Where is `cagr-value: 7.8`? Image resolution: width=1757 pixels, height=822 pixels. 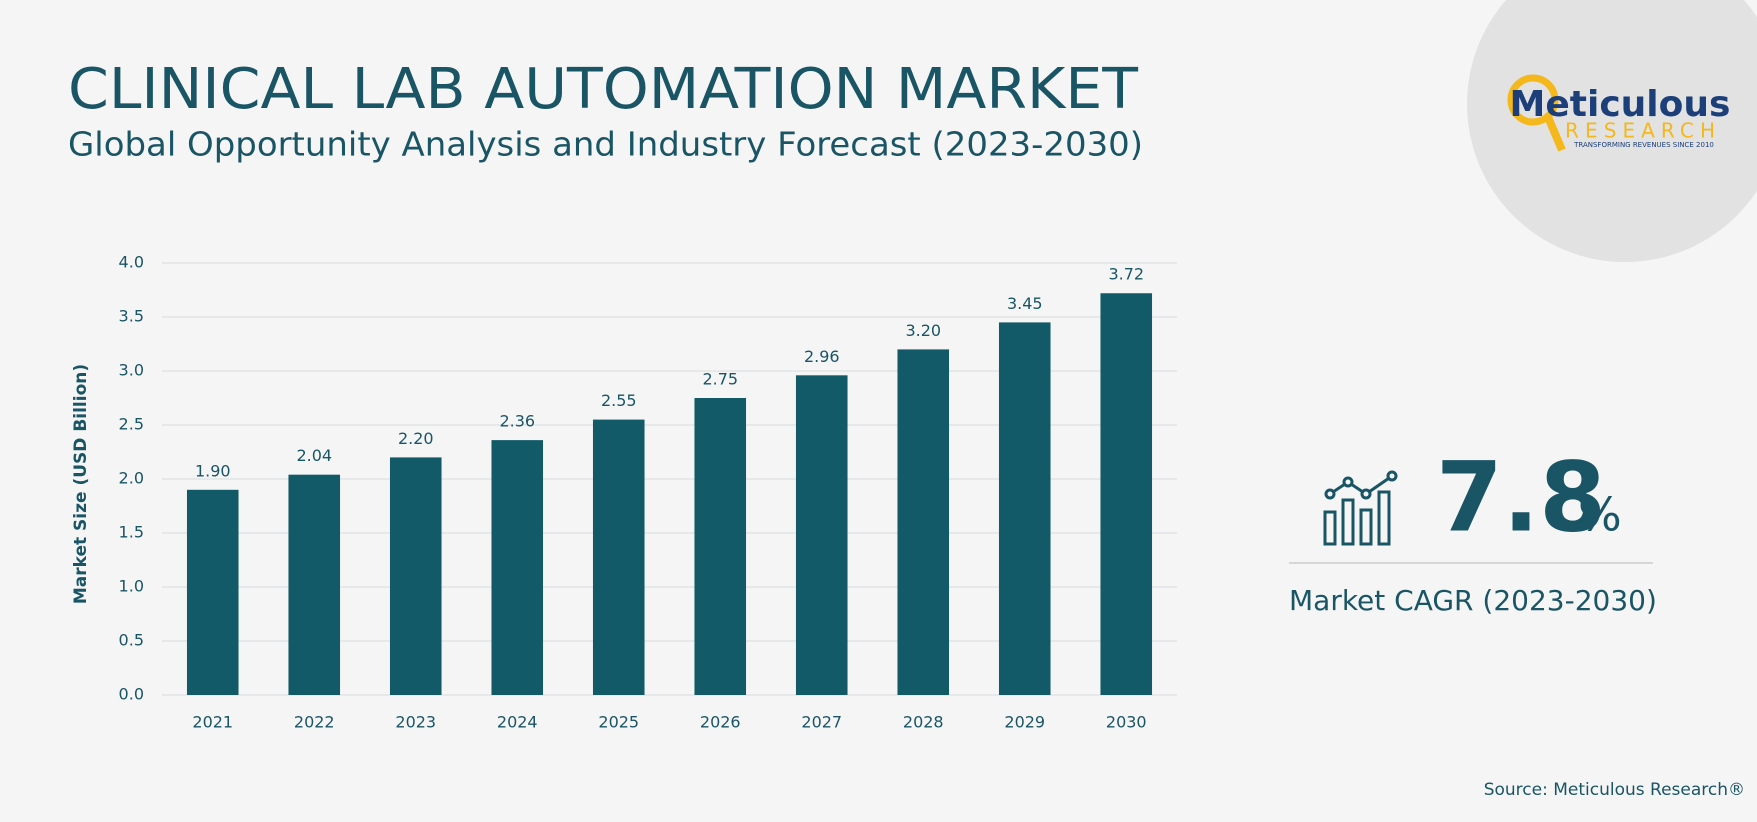 cagr-value: 7.8 is located at coordinates (1521, 497).